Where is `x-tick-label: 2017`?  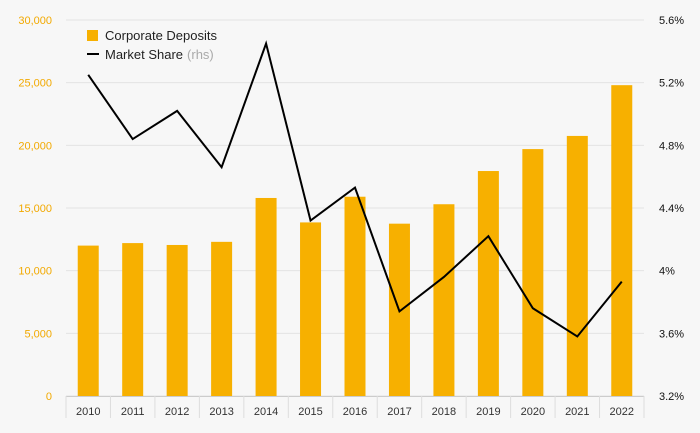 x-tick-label: 2017 is located at coordinates (399, 412).